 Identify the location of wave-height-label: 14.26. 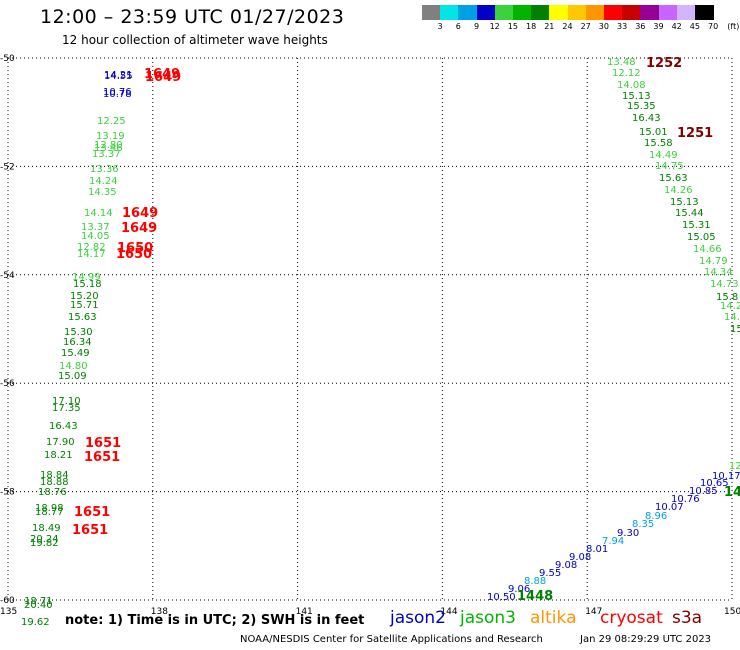
(678, 190).